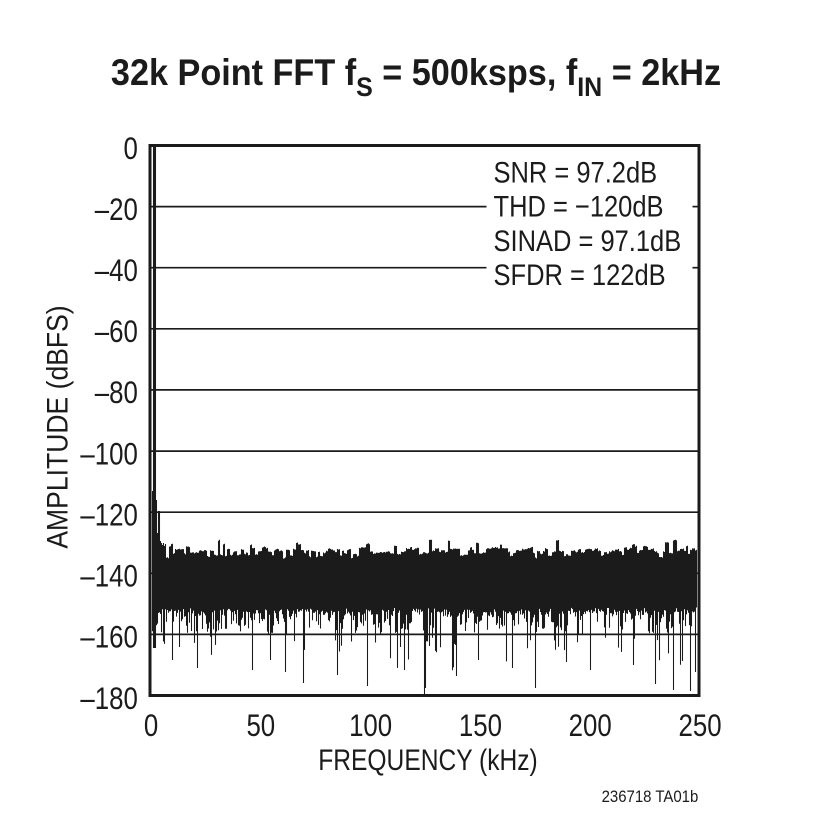 The width and height of the screenshot is (815, 840). Describe the element at coordinates (116, 271) in the screenshot. I see `svg-text: –40` at that location.